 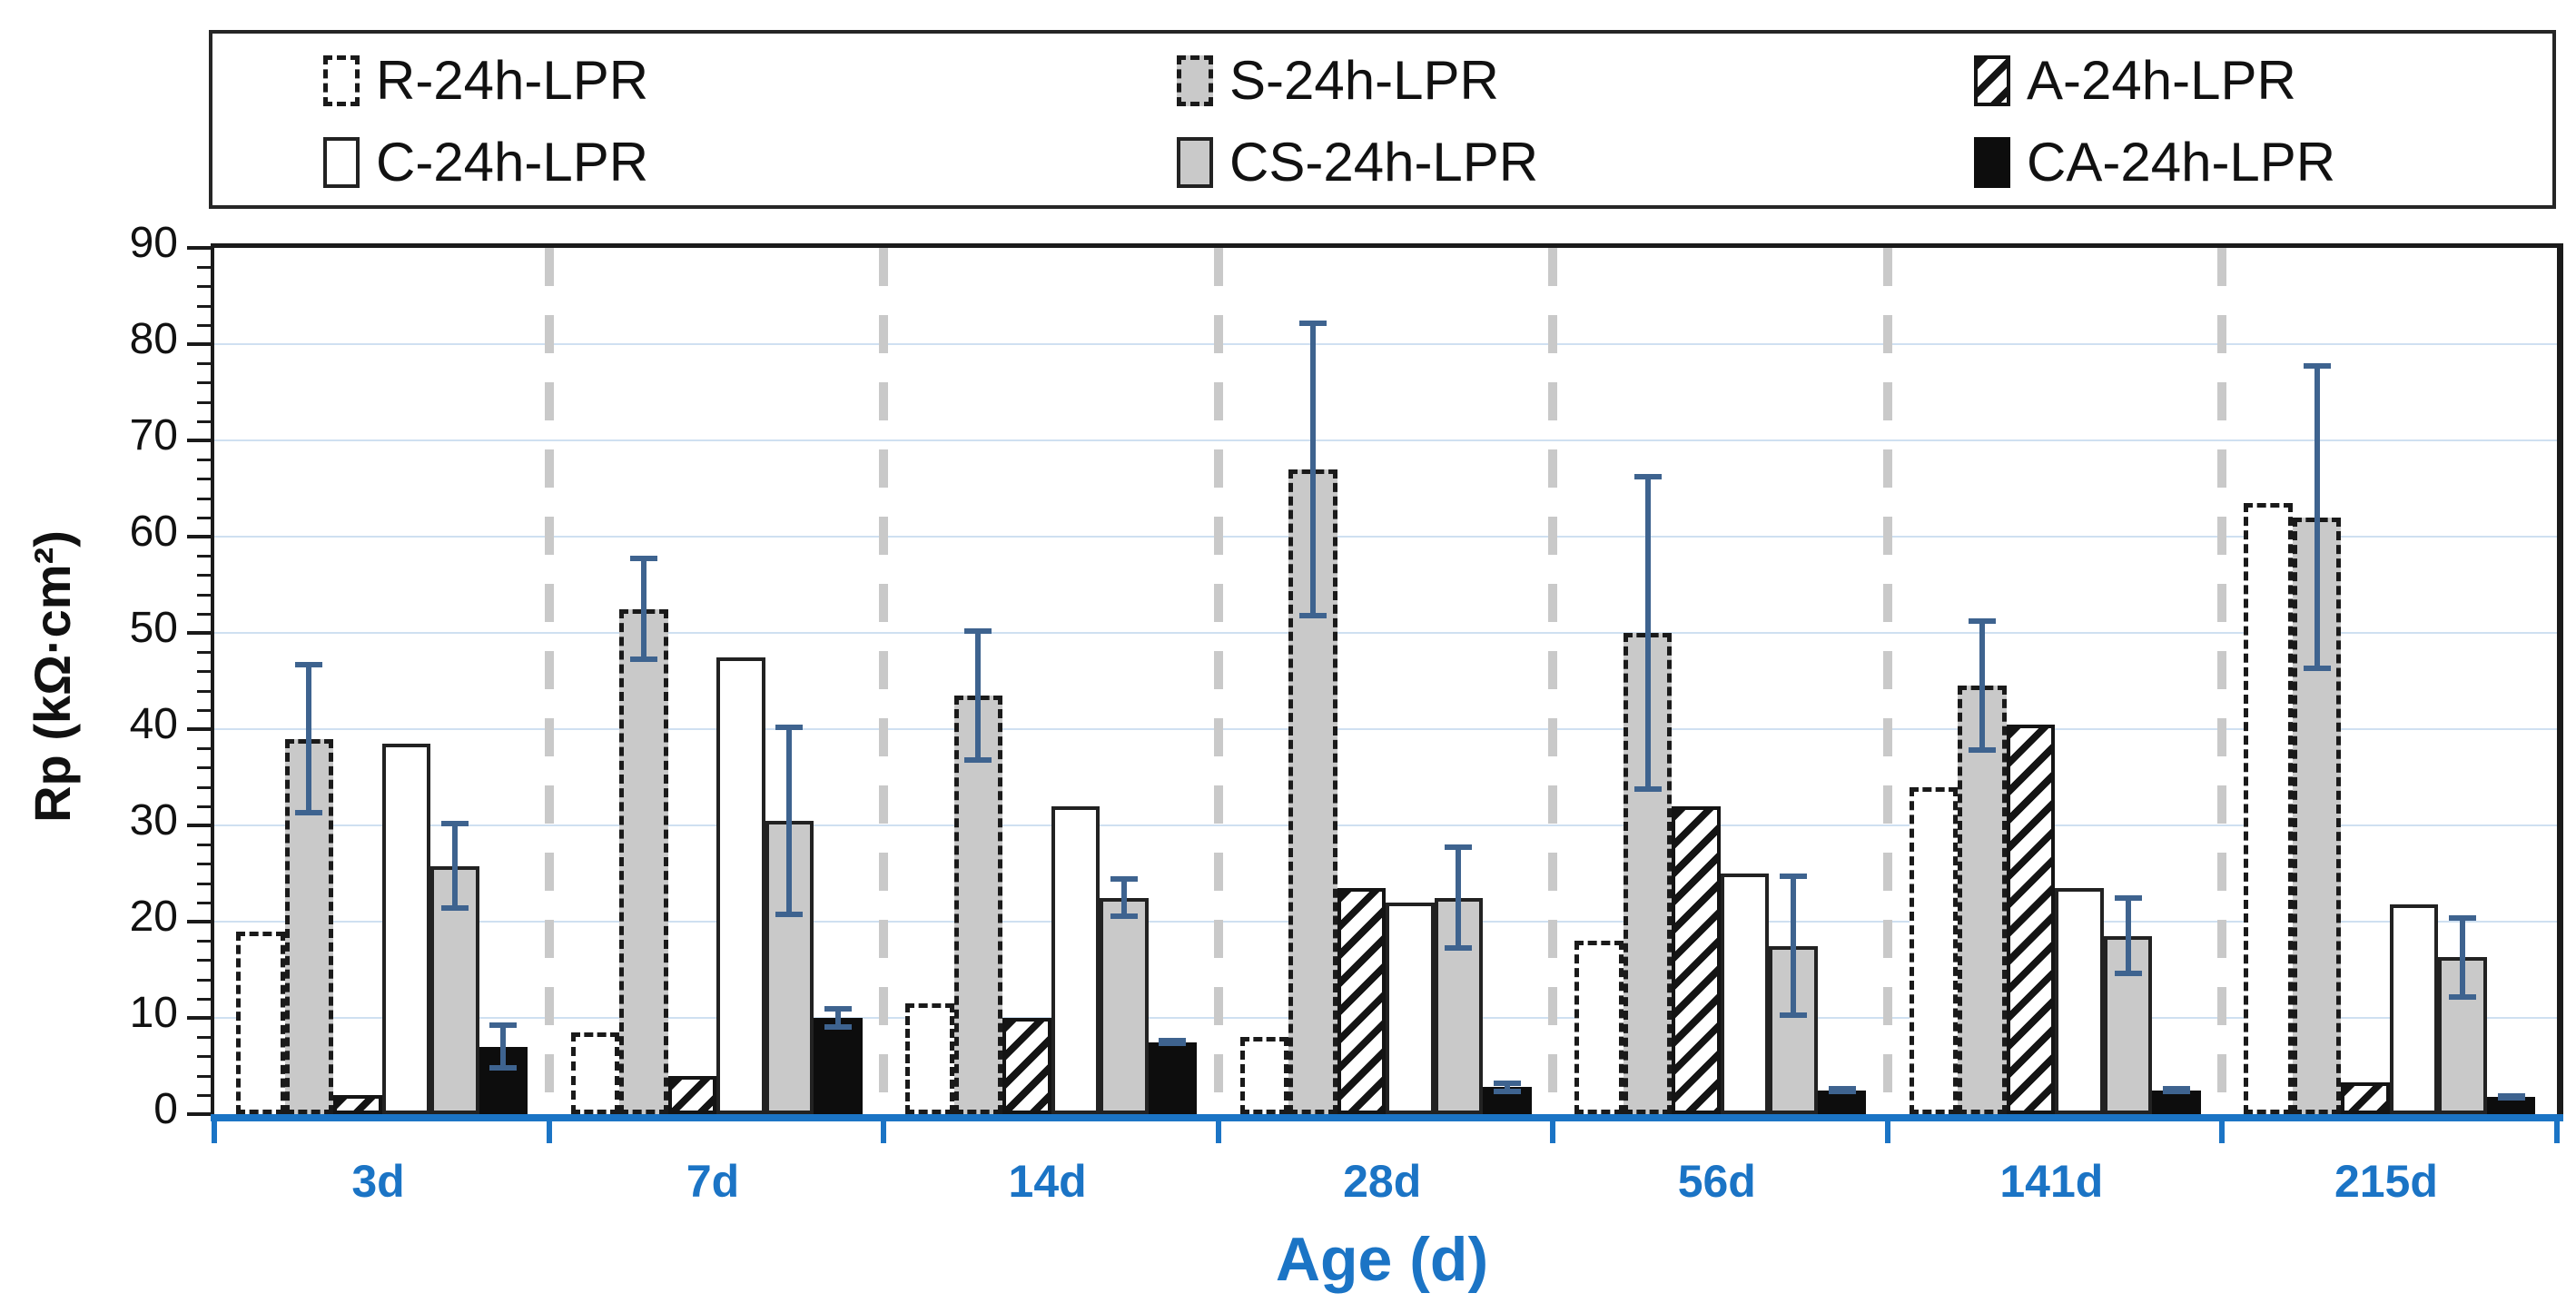 What do you see at coordinates (2128, 936) in the screenshot?
I see `error-bar-CS-24h-LPR-141d` at bounding box center [2128, 936].